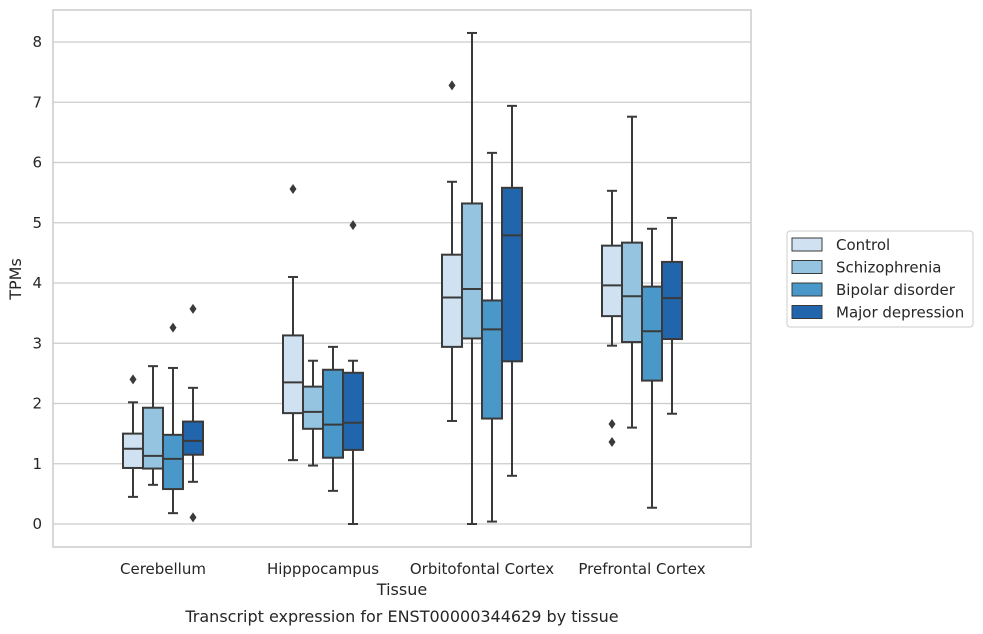 Image resolution: width=983 pixels, height=634 pixels. I want to click on y-tick-labels: 0 1 2 3 4 5 6 7 8, so click(37, 283).